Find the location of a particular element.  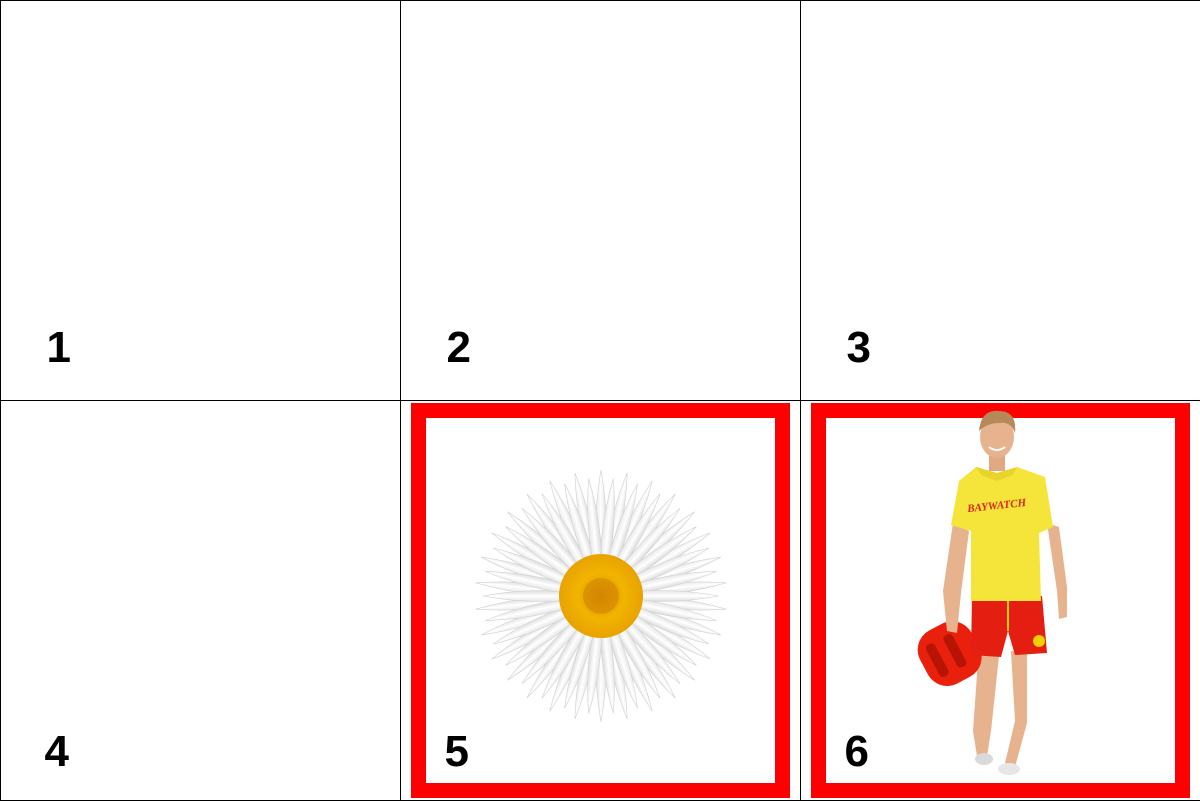

cell-number-label: 1 is located at coordinates (59, 348).